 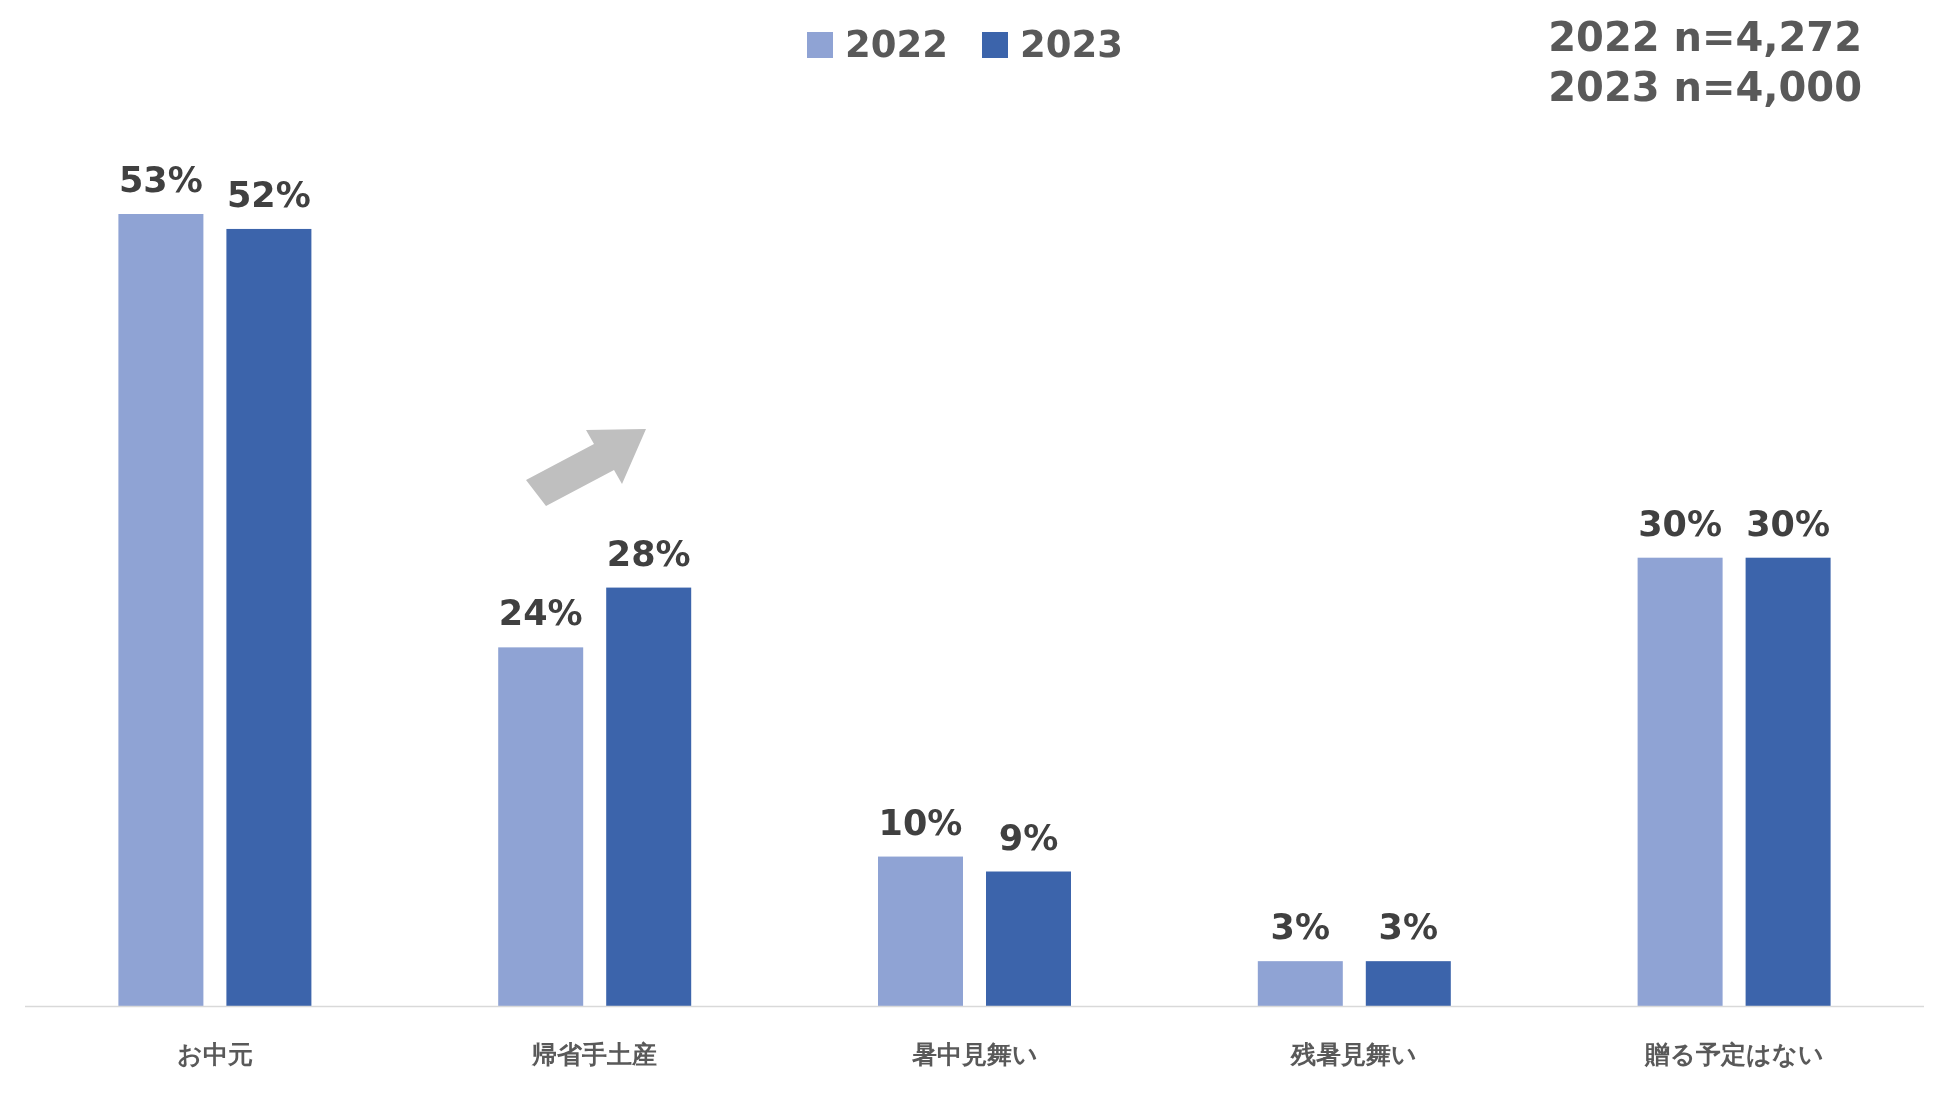 What do you see at coordinates (540, 613) in the screenshot?
I see `data-label: 24%` at bounding box center [540, 613].